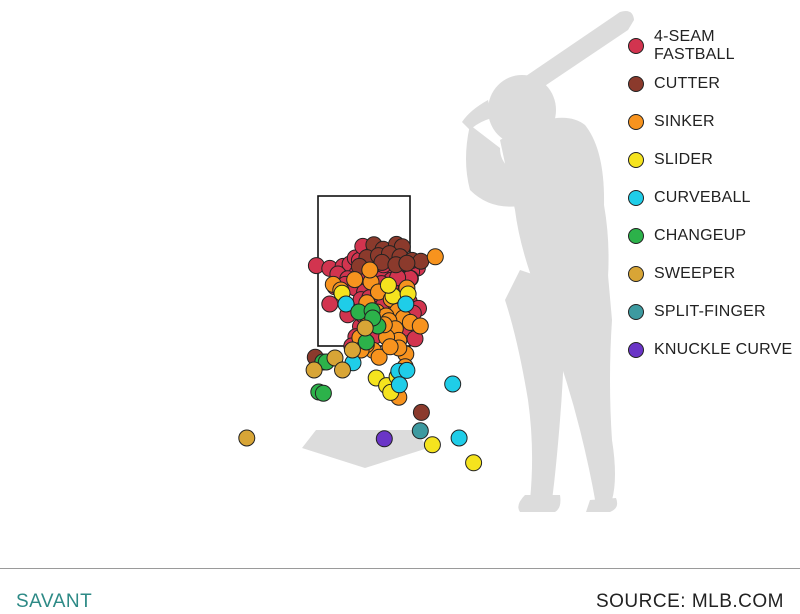  I want to click on footer-divider, so click(400, 568).